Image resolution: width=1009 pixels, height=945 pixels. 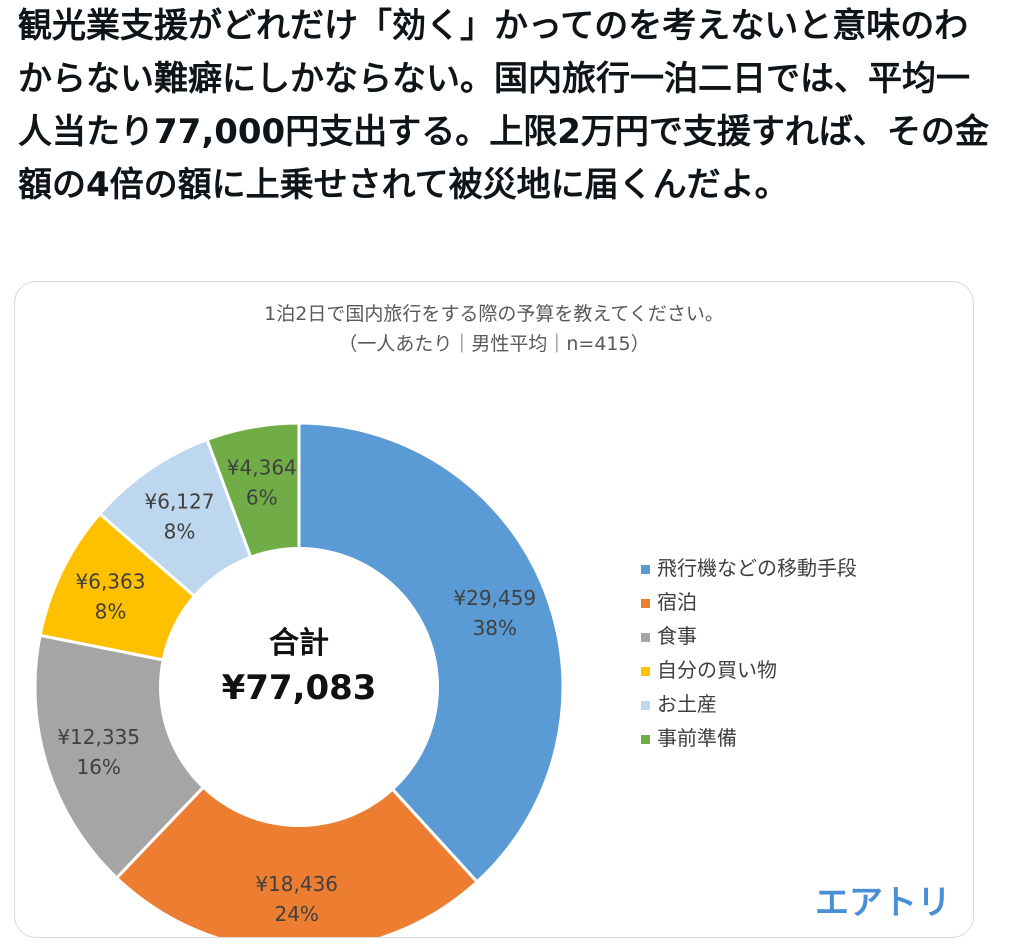 I want to click on center-total-value: ¥77,083, so click(x=299, y=688).